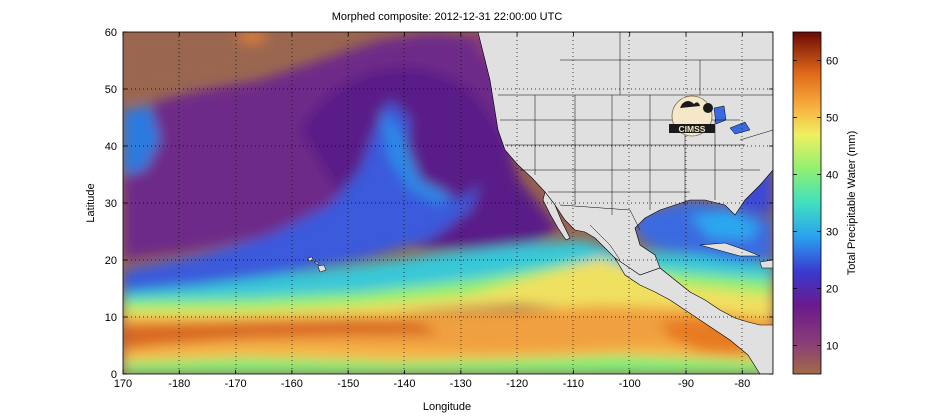 The width and height of the screenshot is (930, 419). Describe the element at coordinates (832, 290) in the screenshot. I see `colorbar-tick-label: 20` at that location.